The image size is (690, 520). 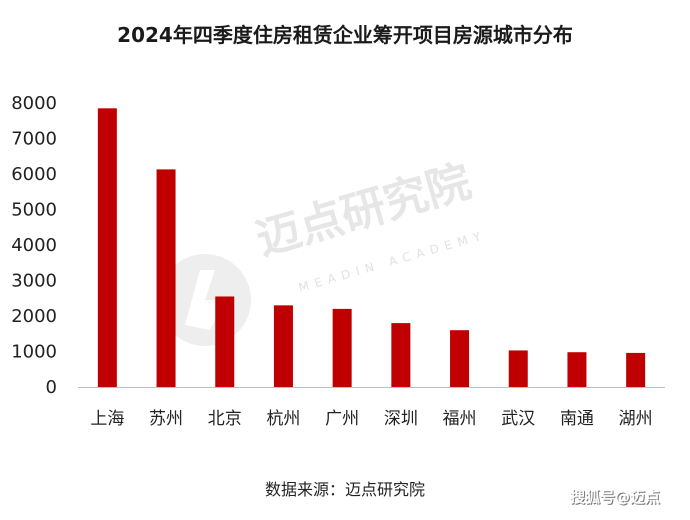 What do you see at coordinates (205, 300) in the screenshot?
I see `watermark-logo-mark` at bounding box center [205, 300].